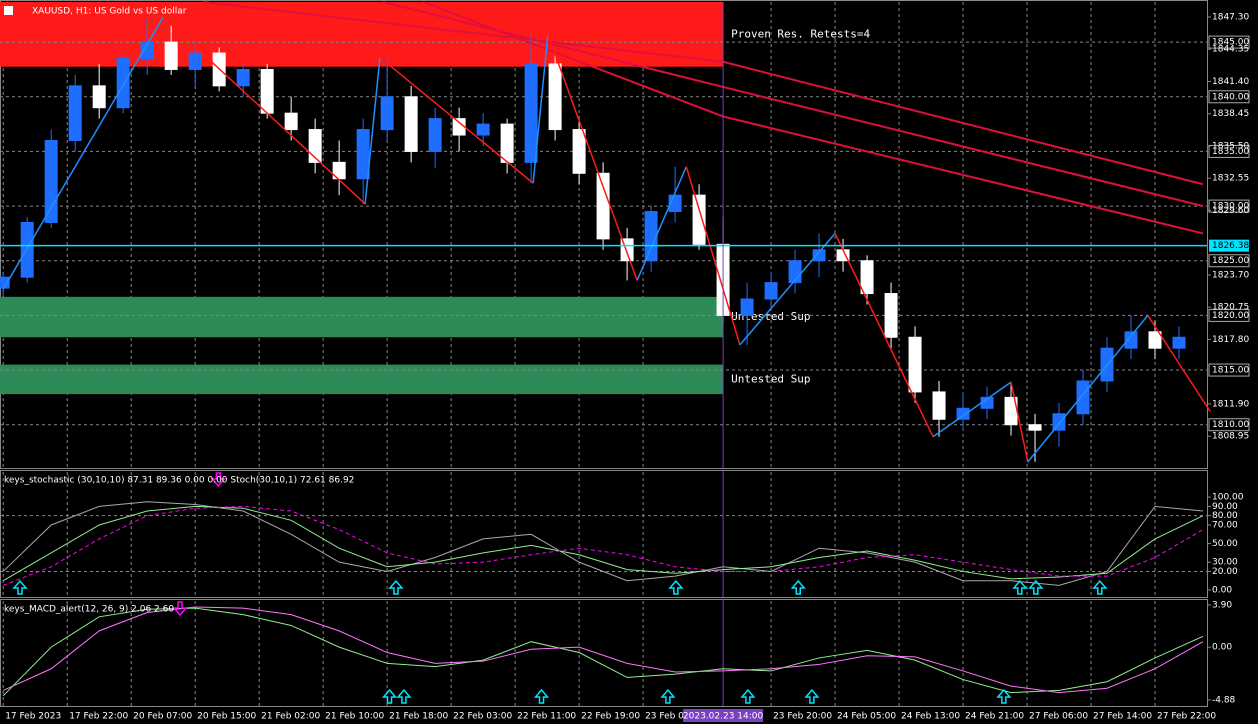 The width and height of the screenshot is (1258, 724). I want to click on y-tick-label: 1810.00, so click(1230, 425).